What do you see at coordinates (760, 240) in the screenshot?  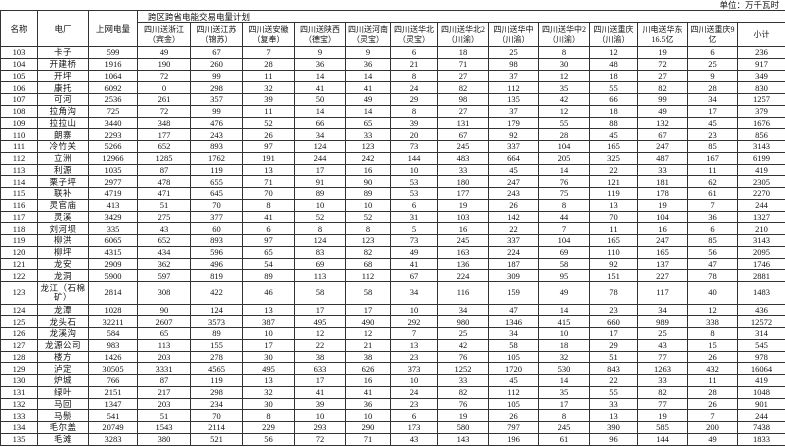 I see `subtotal: 3143` at bounding box center [760, 240].